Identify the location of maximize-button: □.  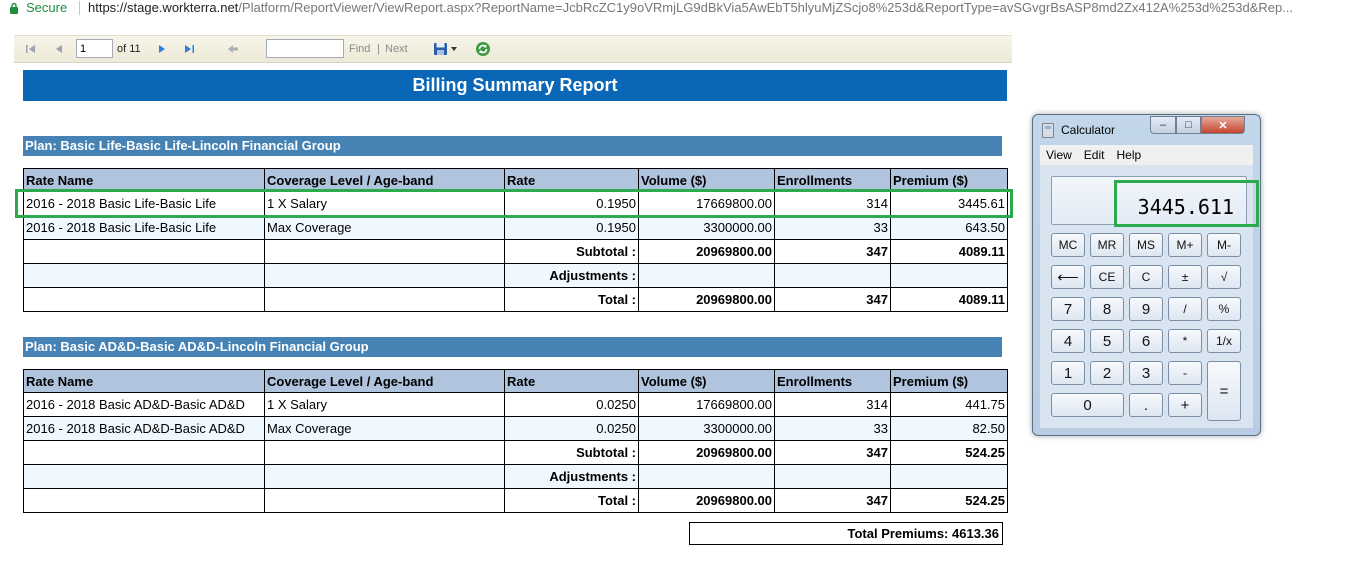
(1188, 125).